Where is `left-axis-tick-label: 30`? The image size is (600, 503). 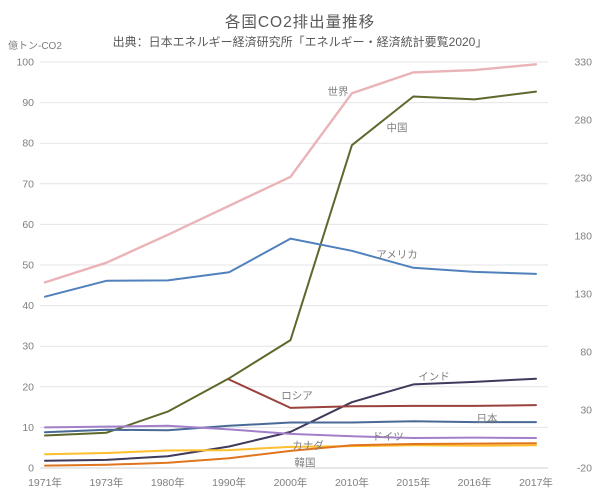 left-axis-tick-label: 30 is located at coordinates (28, 347).